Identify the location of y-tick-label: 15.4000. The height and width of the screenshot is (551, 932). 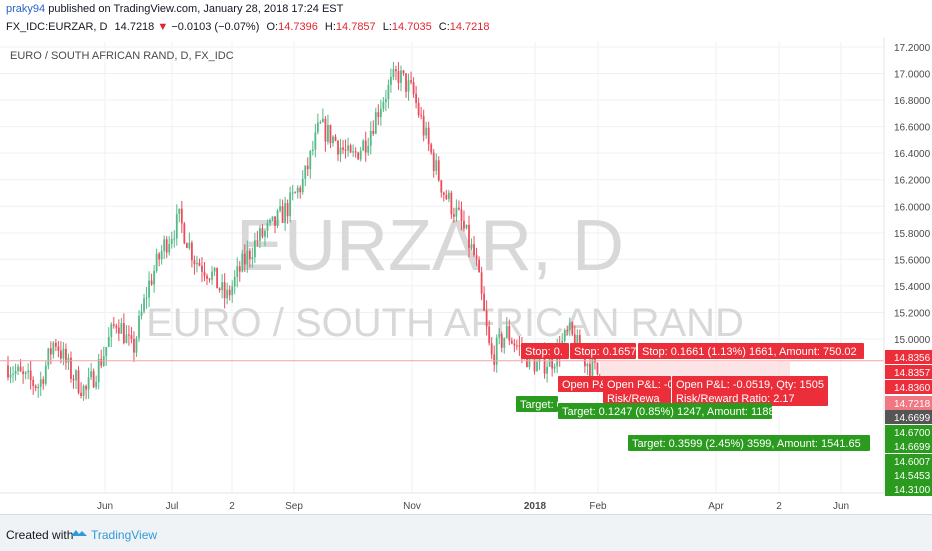
(912, 287).